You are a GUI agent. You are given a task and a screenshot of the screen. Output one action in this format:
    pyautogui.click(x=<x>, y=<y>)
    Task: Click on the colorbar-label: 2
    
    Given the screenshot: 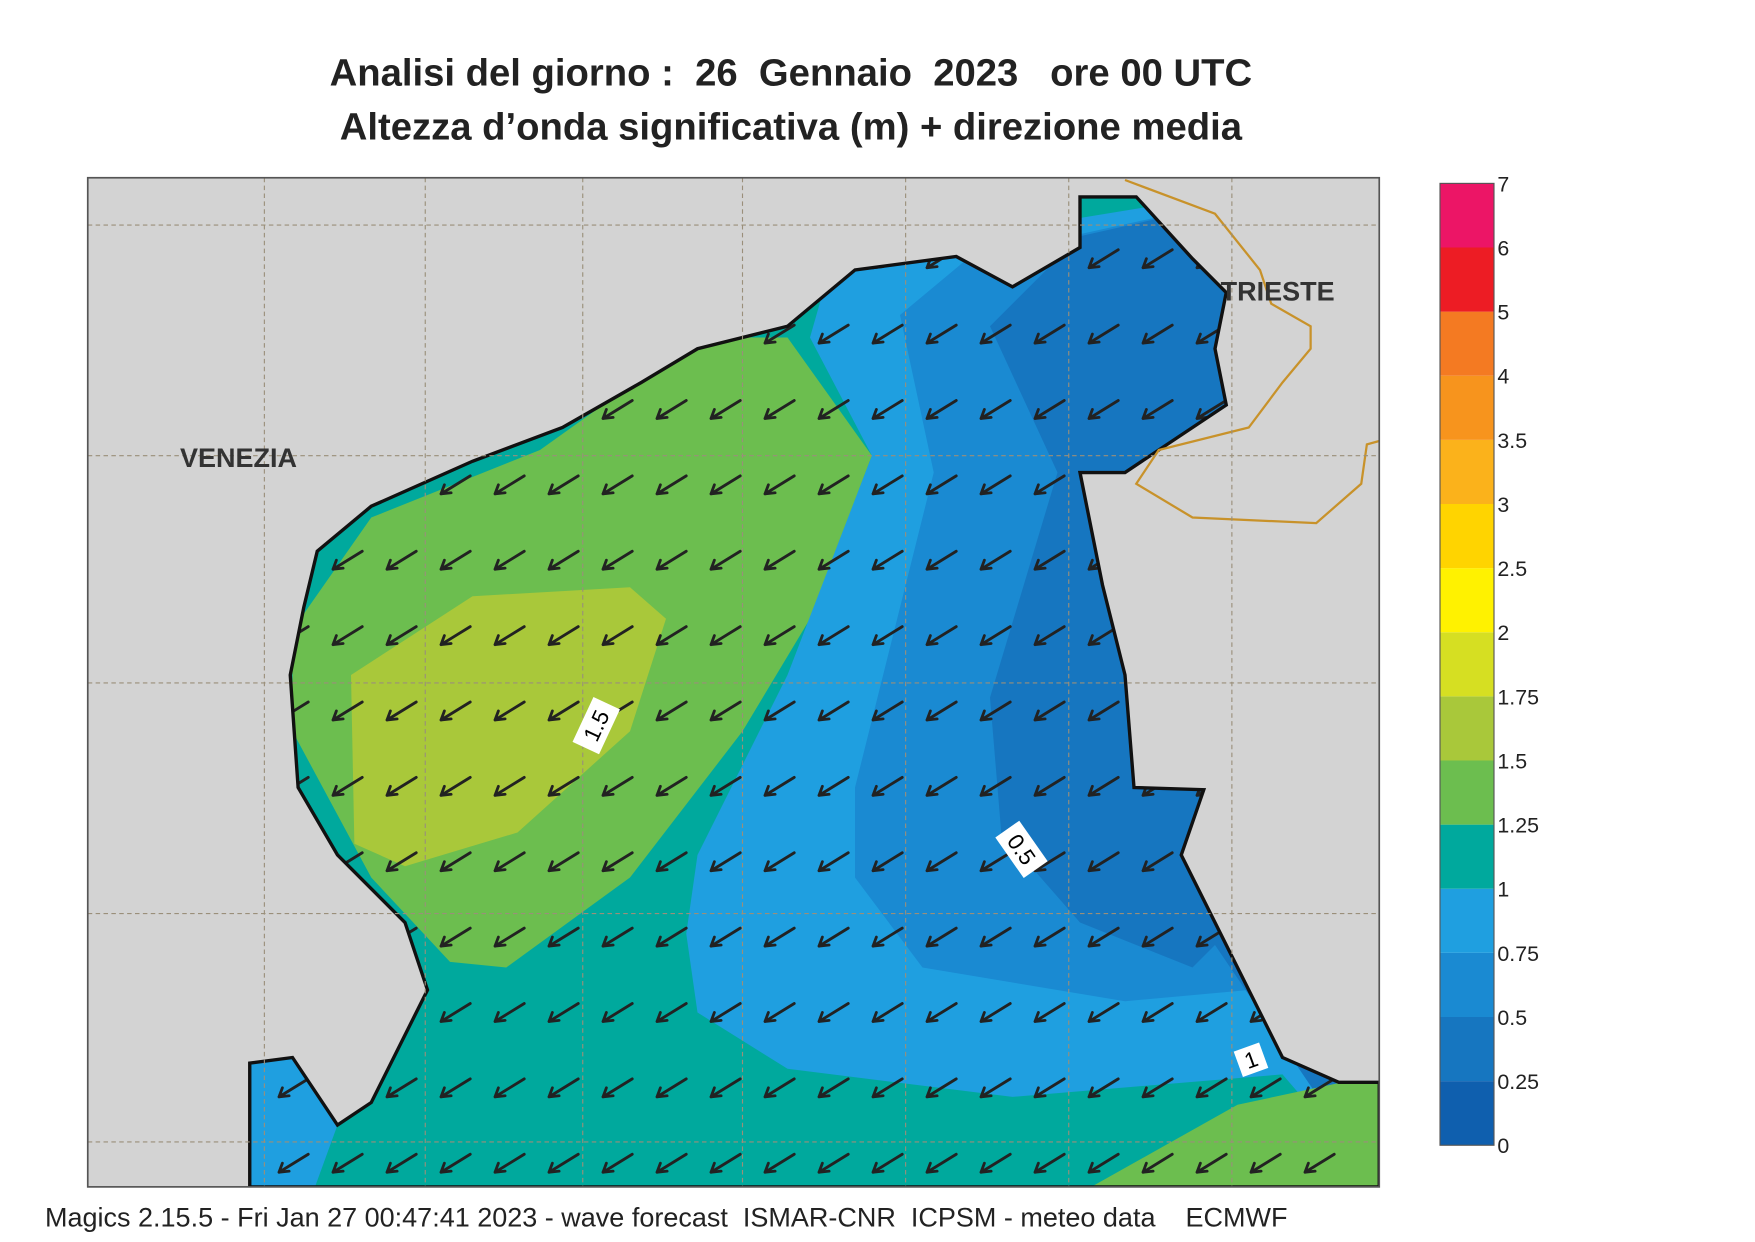 What is the action you would take?
    pyautogui.click(x=1503, y=633)
    